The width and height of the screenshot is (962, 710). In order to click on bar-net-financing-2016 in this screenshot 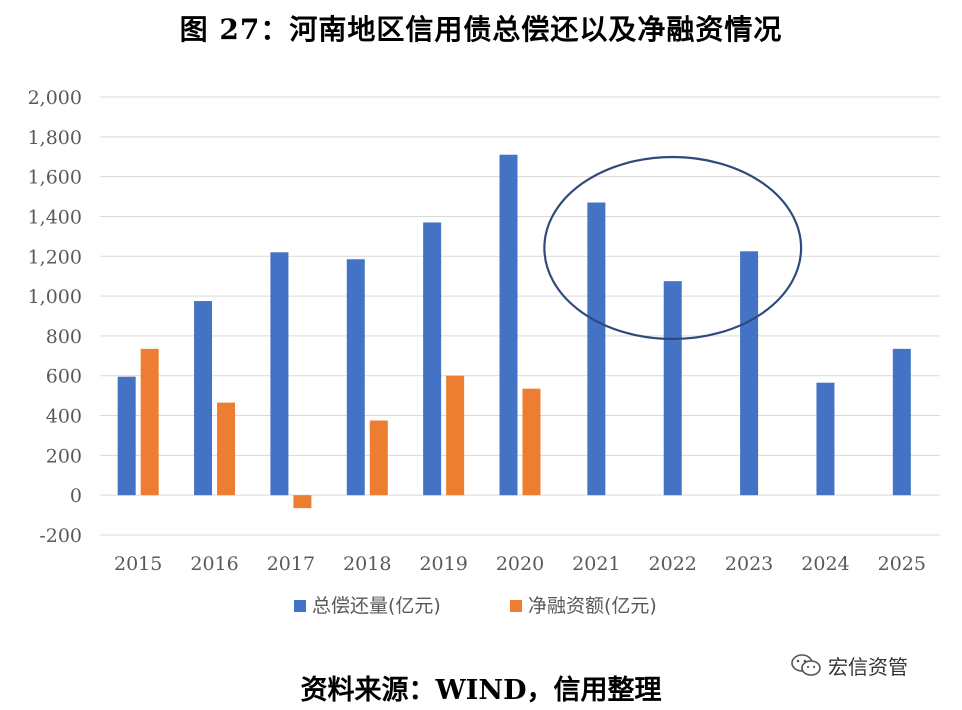, I will do `click(226, 449)`.